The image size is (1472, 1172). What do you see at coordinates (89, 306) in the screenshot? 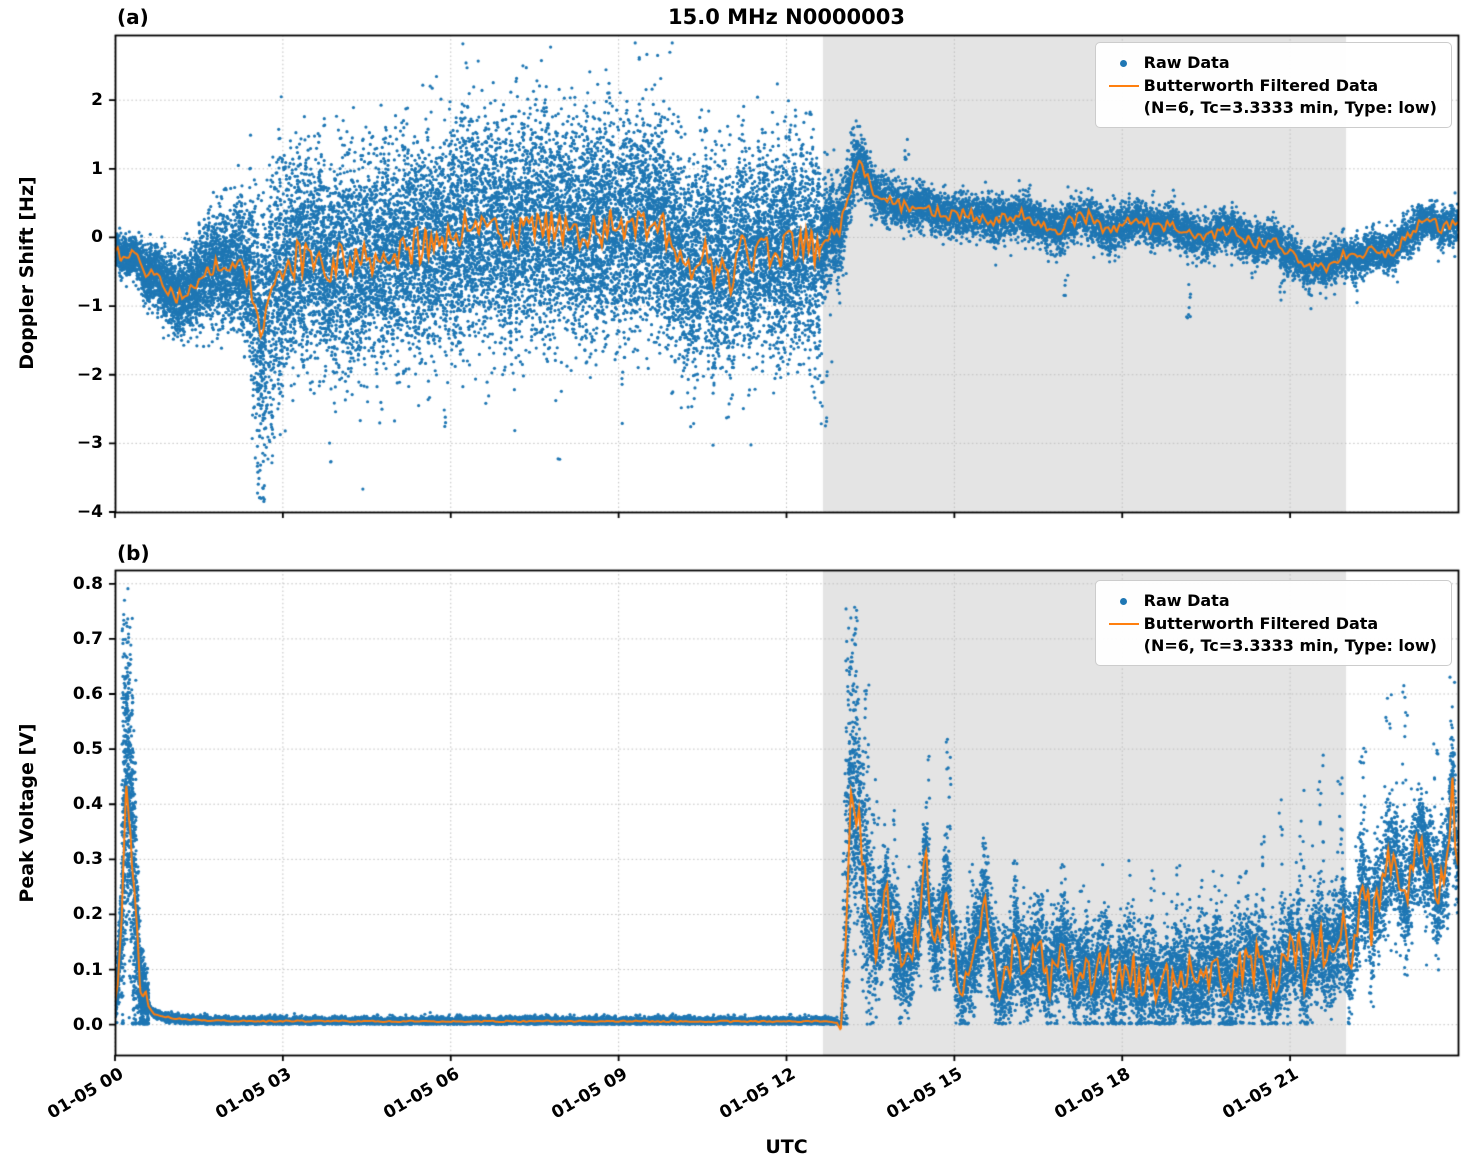
I see `y-tick-label: −1` at bounding box center [89, 306].